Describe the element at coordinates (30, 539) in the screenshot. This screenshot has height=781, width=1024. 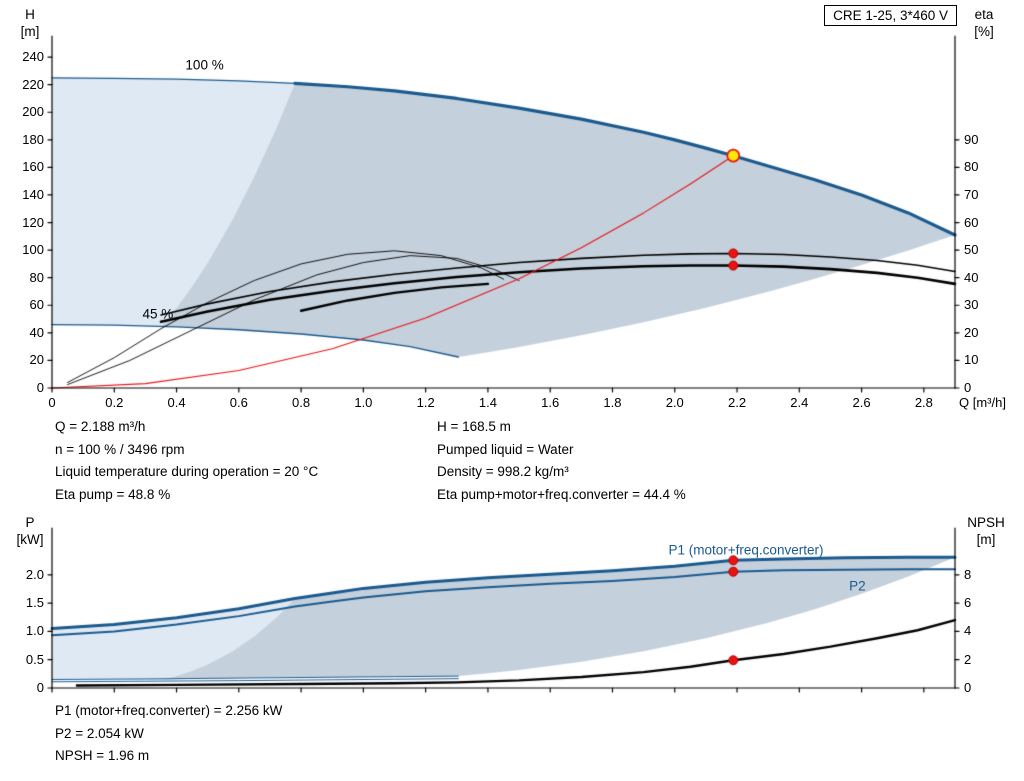
I see `axis-title-line: [kW]` at that location.